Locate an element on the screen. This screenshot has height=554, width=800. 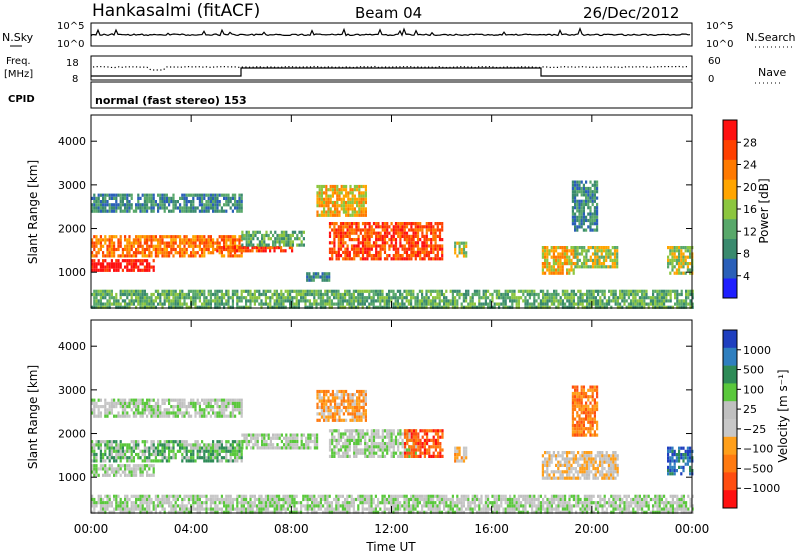
y-tick-label: 2000 is located at coordinates (72, 229).